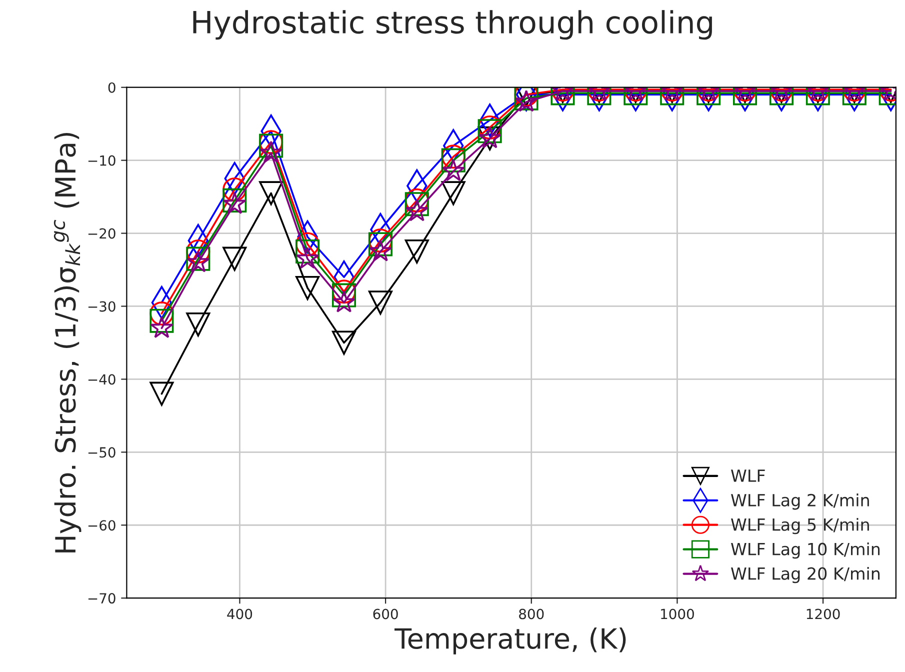  What do you see at coordinates (102, 598) in the screenshot?
I see `y-tick-label: −70` at bounding box center [102, 598].